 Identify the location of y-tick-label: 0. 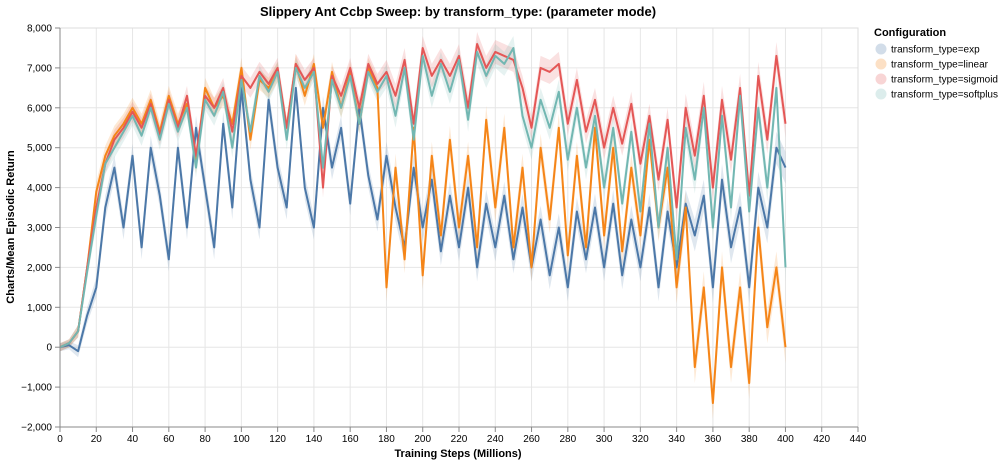
(49, 348).